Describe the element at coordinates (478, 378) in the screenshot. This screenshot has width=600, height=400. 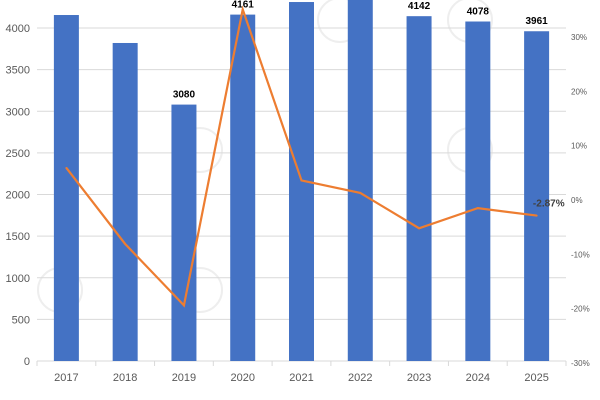
I see `x-axis-label: 2024` at that location.